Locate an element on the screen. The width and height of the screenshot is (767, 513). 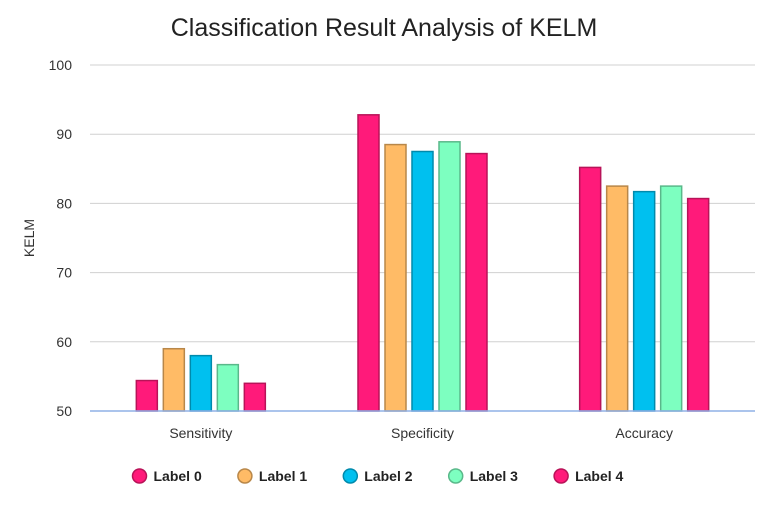
bar-label-2-sensitivity is located at coordinates (201, 383).